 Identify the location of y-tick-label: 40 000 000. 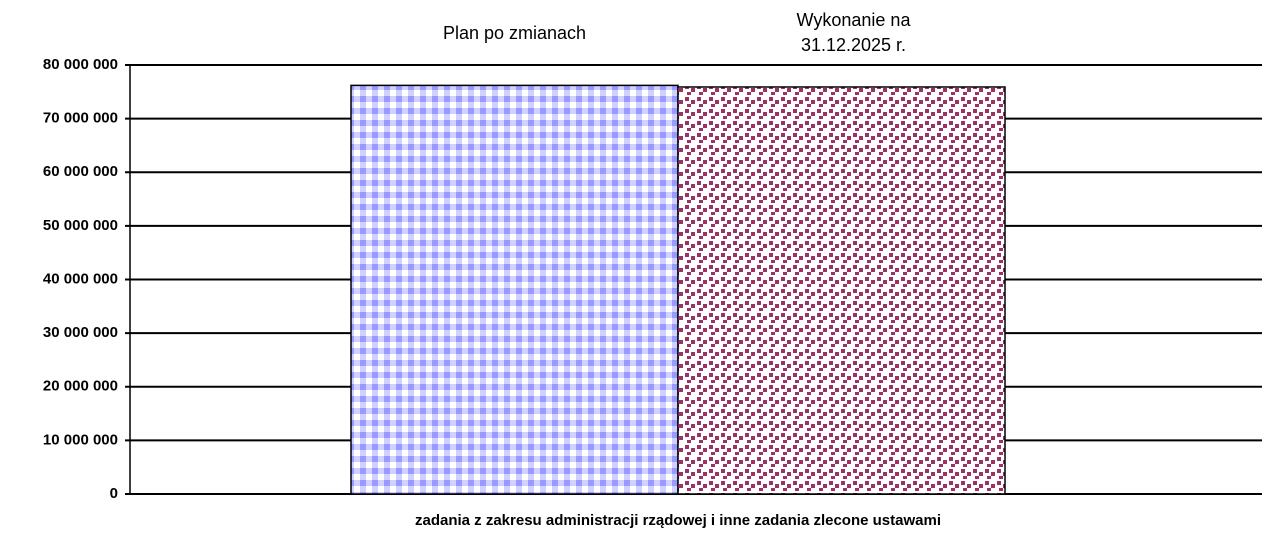
(80, 278).